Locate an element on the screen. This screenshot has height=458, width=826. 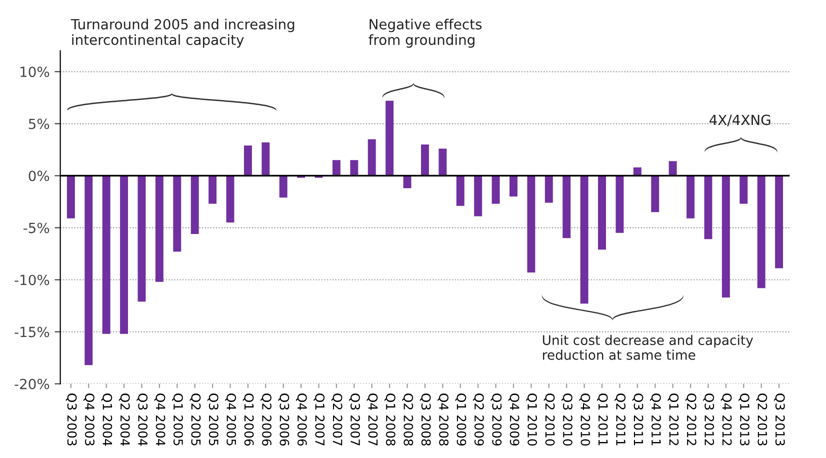
x-tick-label: Q4 2005 is located at coordinates (230, 420).